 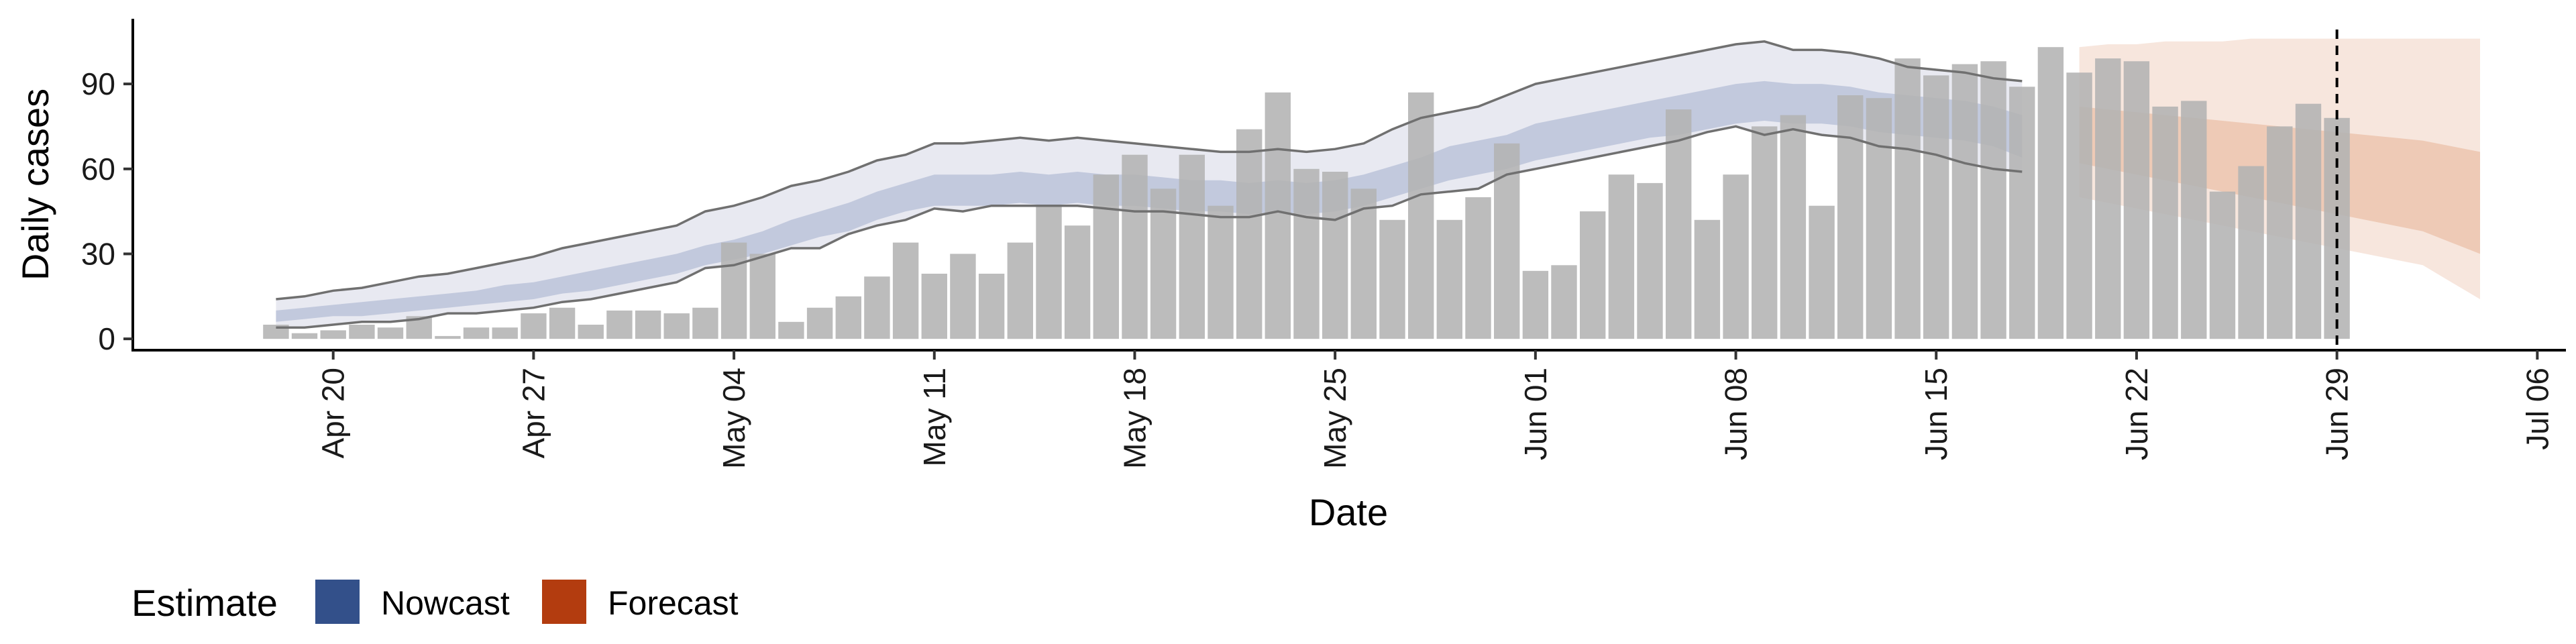 I want to click on x-tick-label: Apr 27, so click(x=533, y=413).